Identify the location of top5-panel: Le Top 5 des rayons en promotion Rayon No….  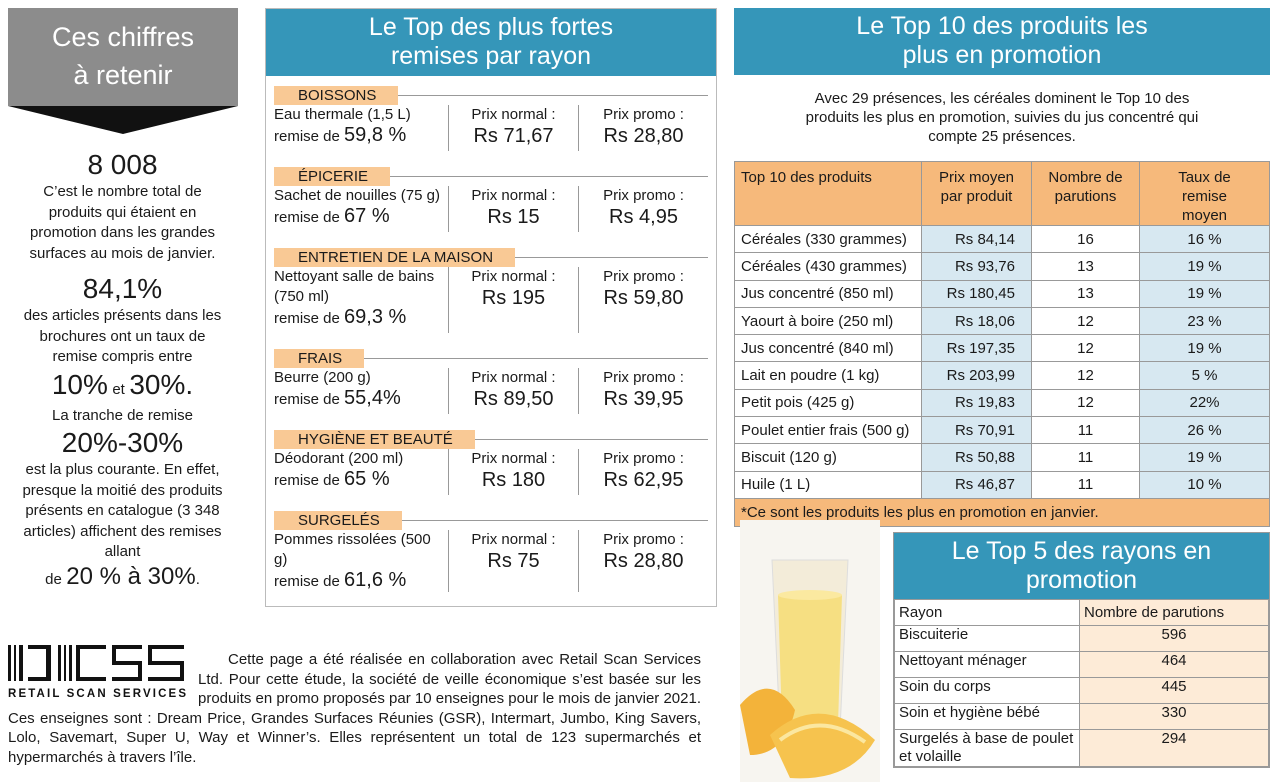
(1081, 650).